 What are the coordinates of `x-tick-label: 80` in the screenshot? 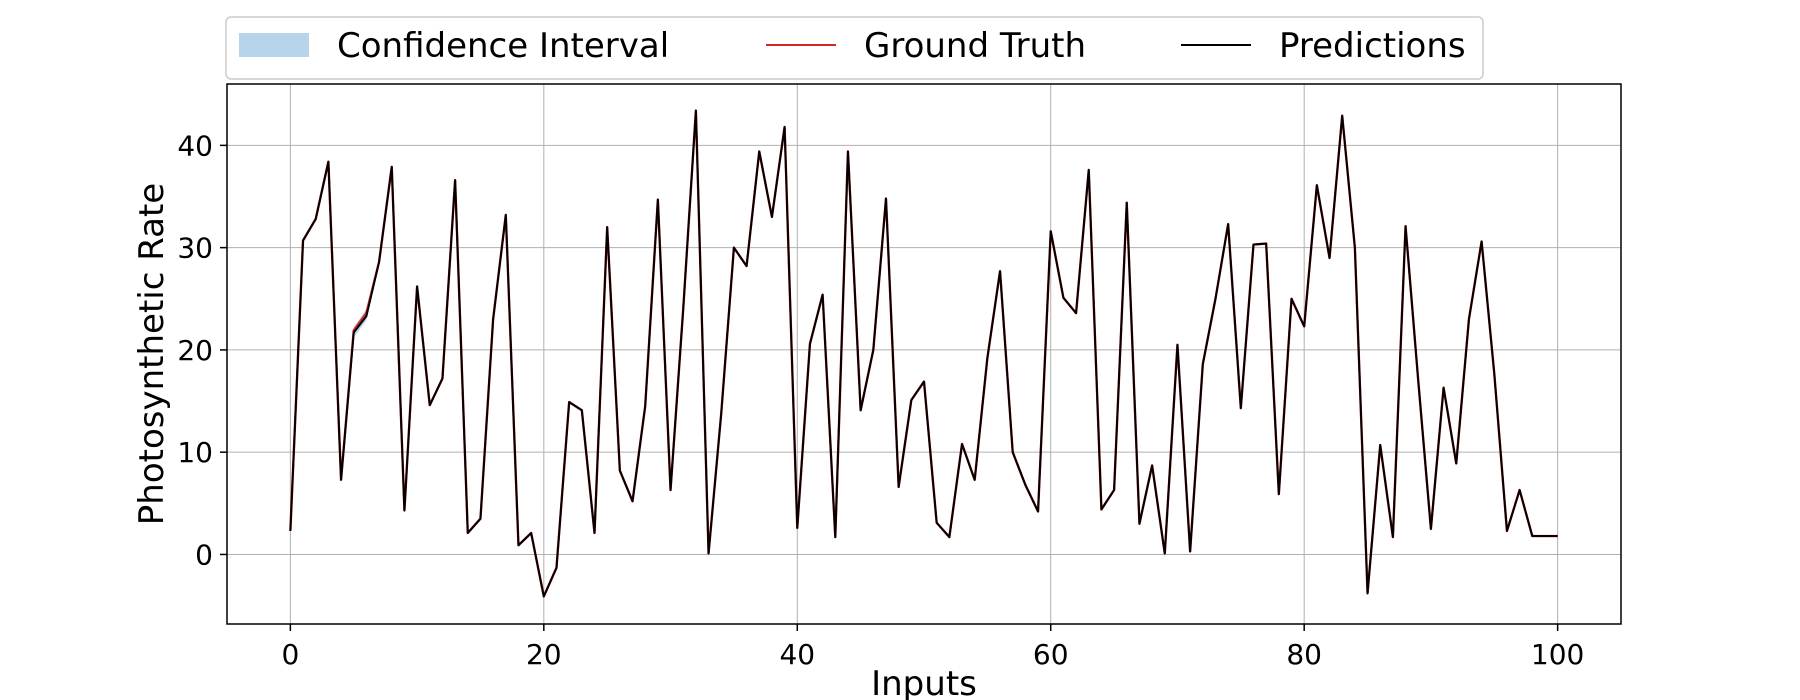 It's located at (1304, 654).